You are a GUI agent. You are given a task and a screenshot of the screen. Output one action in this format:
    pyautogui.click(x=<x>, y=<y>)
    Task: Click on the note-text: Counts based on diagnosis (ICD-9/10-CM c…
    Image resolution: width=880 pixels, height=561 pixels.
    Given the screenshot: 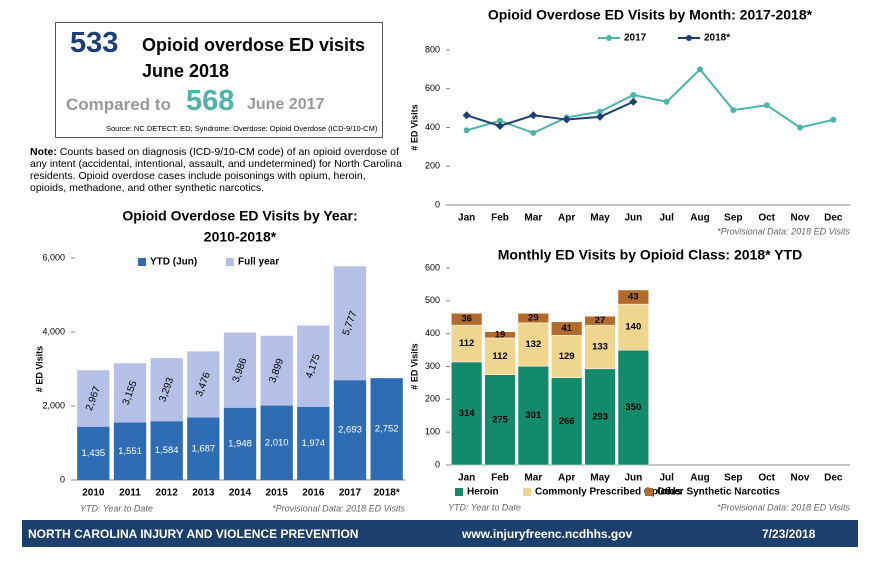 What is the action you would take?
    pyautogui.click(x=216, y=170)
    